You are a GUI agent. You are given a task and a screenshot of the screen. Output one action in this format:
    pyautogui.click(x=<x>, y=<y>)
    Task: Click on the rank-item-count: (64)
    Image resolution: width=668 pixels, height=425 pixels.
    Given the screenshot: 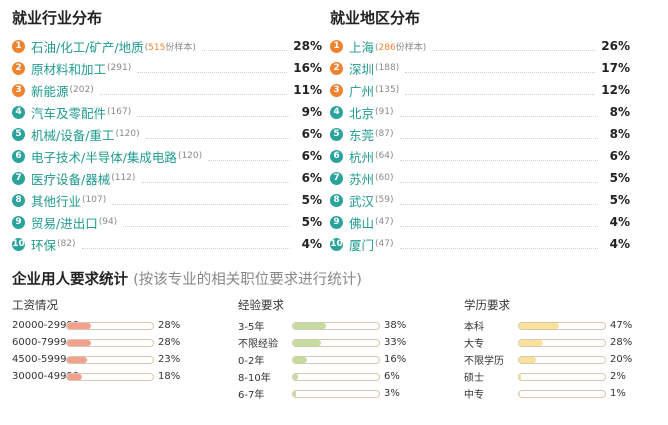 What is the action you would take?
    pyautogui.click(x=384, y=156)
    